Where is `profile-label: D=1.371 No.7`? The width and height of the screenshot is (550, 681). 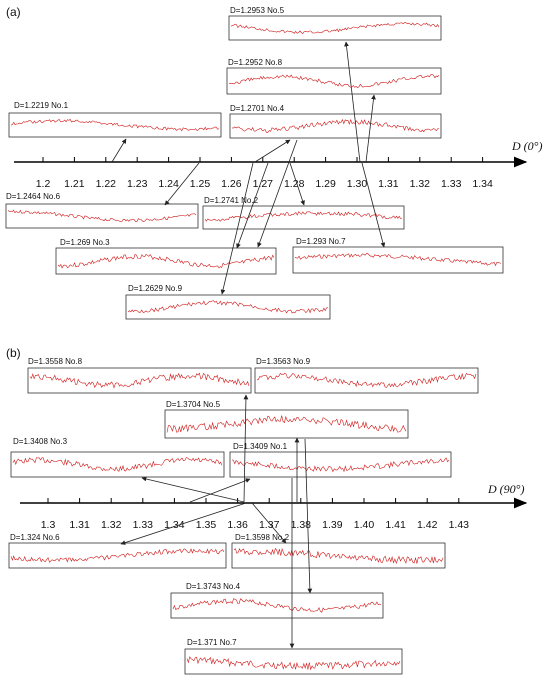 profile-label: D=1.371 No.7 is located at coordinates (212, 642).